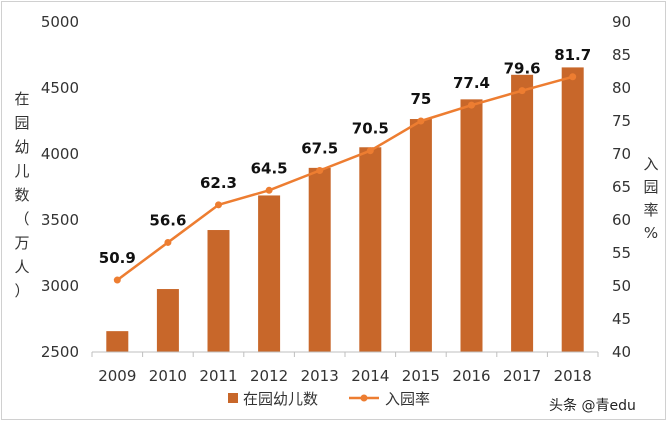  Describe the element at coordinates (218, 291) in the screenshot. I see `bar-2011` at that location.